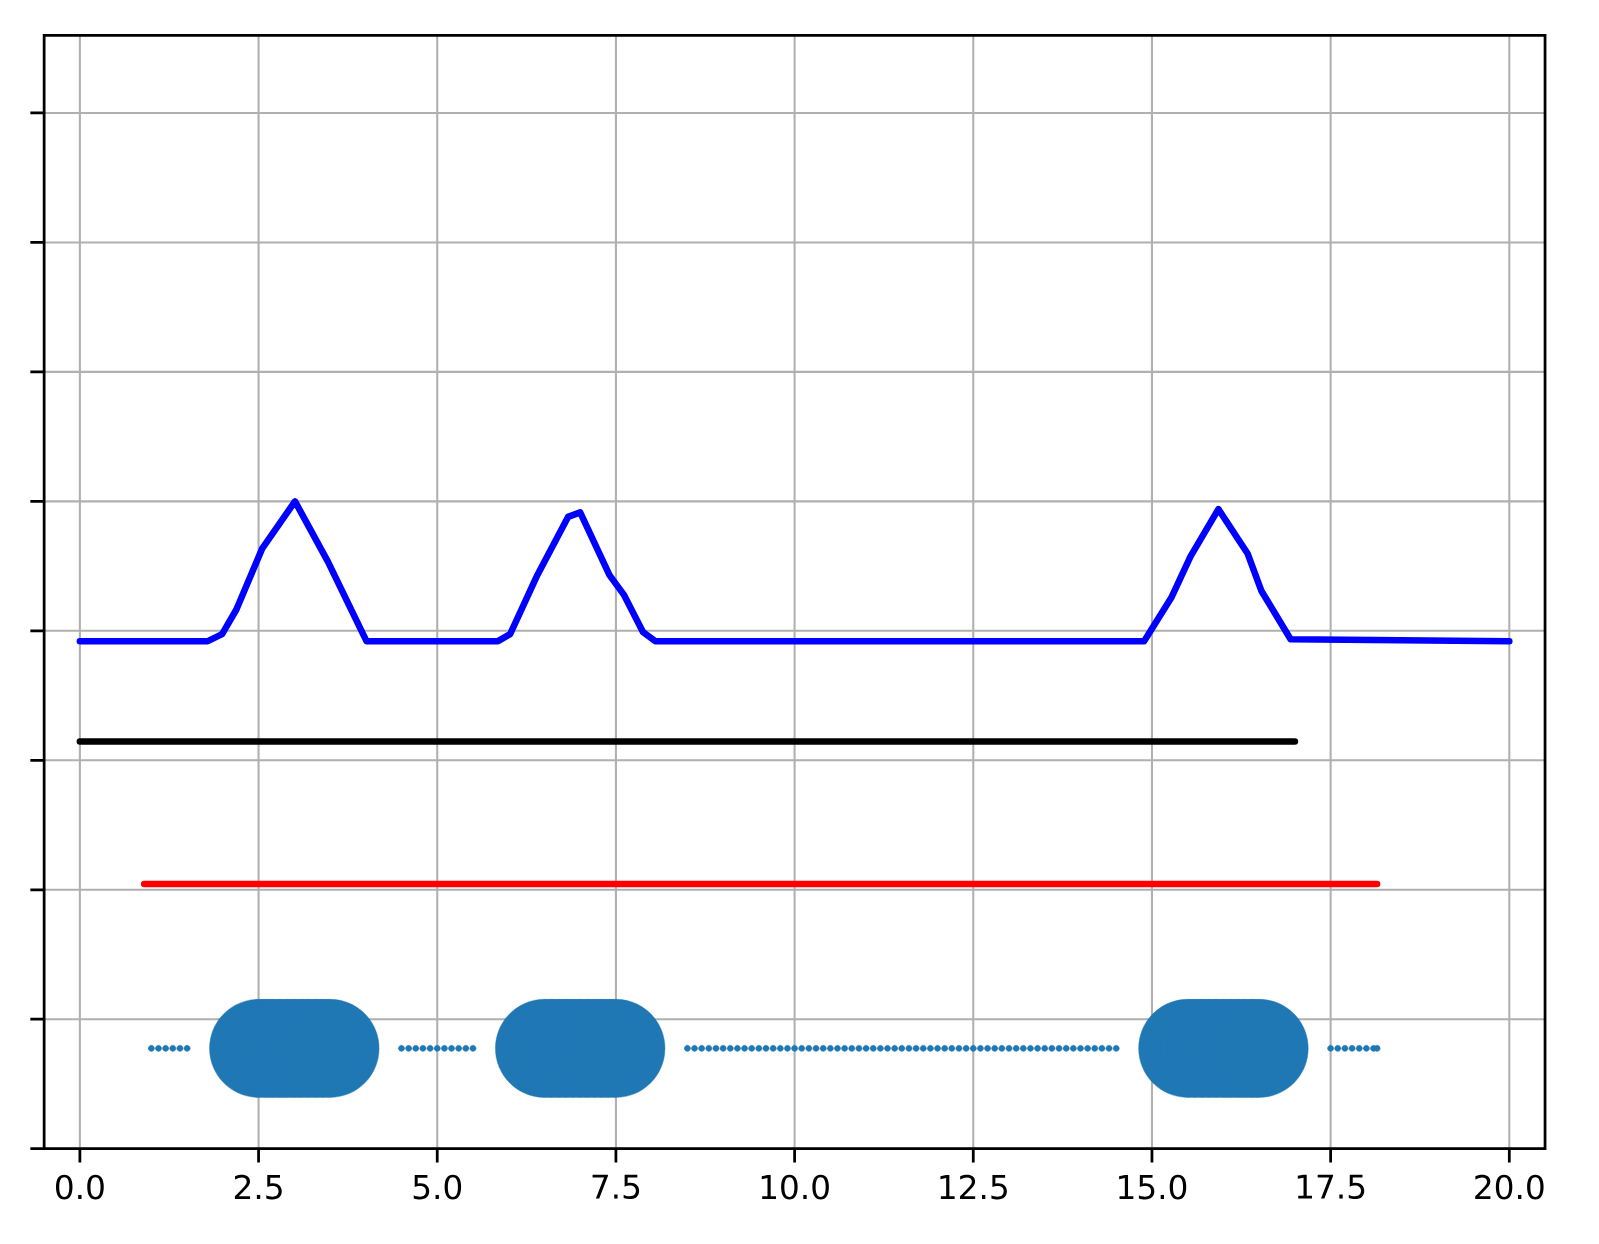 Image resolution: width=1599 pixels, height=1244 pixels. I want to click on x-tick-label: 12.5, so click(973, 1187).